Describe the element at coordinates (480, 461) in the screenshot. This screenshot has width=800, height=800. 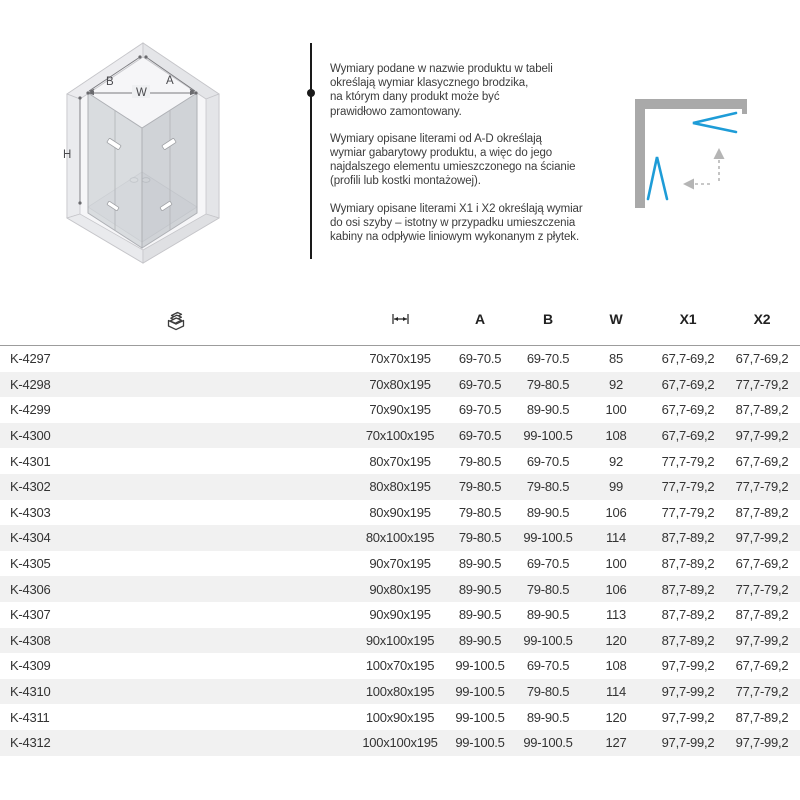
I see `cell-a: 79-80.5` at that location.